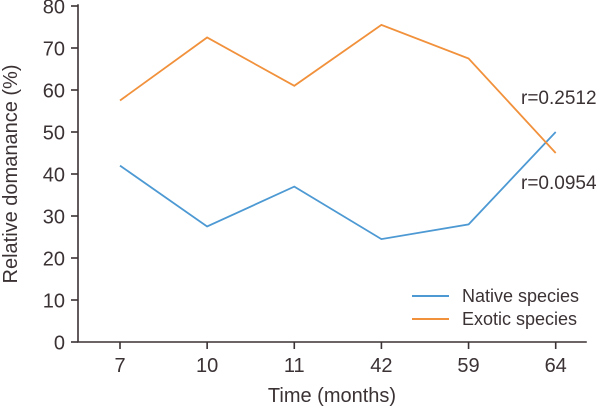 Image resolution: width=600 pixels, height=411 pixels. What do you see at coordinates (519, 319) in the screenshot?
I see `legend-label-exotic: Exotic species` at bounding box center [519, 319].